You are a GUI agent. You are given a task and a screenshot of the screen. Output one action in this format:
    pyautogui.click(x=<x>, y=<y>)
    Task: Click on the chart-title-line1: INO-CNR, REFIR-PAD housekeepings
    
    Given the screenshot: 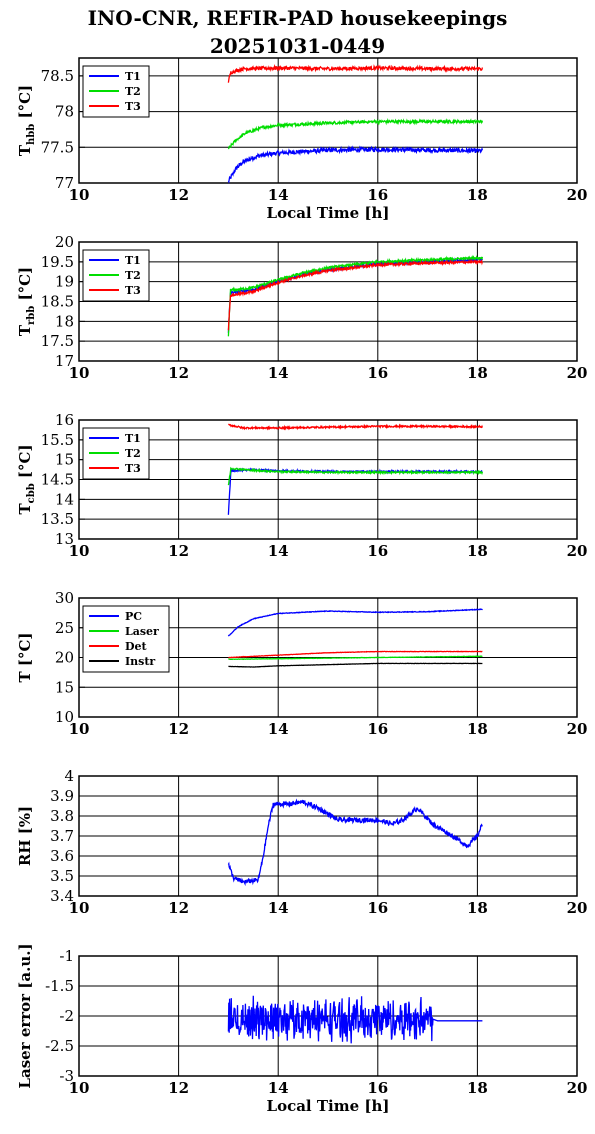 What is the action you would take?
    pyautogui.click(x=297, y=18)
    